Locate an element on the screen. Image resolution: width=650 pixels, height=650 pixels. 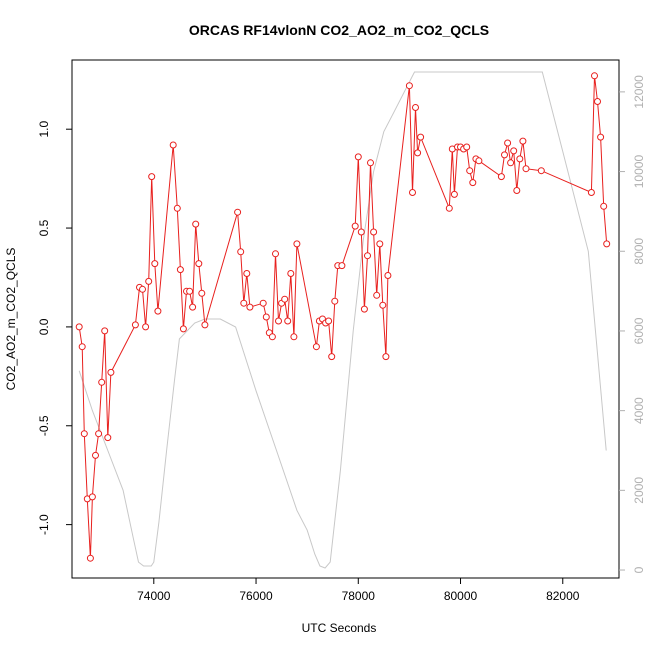
y-tick-label: 0.5 is located at coordinates (44, 227).